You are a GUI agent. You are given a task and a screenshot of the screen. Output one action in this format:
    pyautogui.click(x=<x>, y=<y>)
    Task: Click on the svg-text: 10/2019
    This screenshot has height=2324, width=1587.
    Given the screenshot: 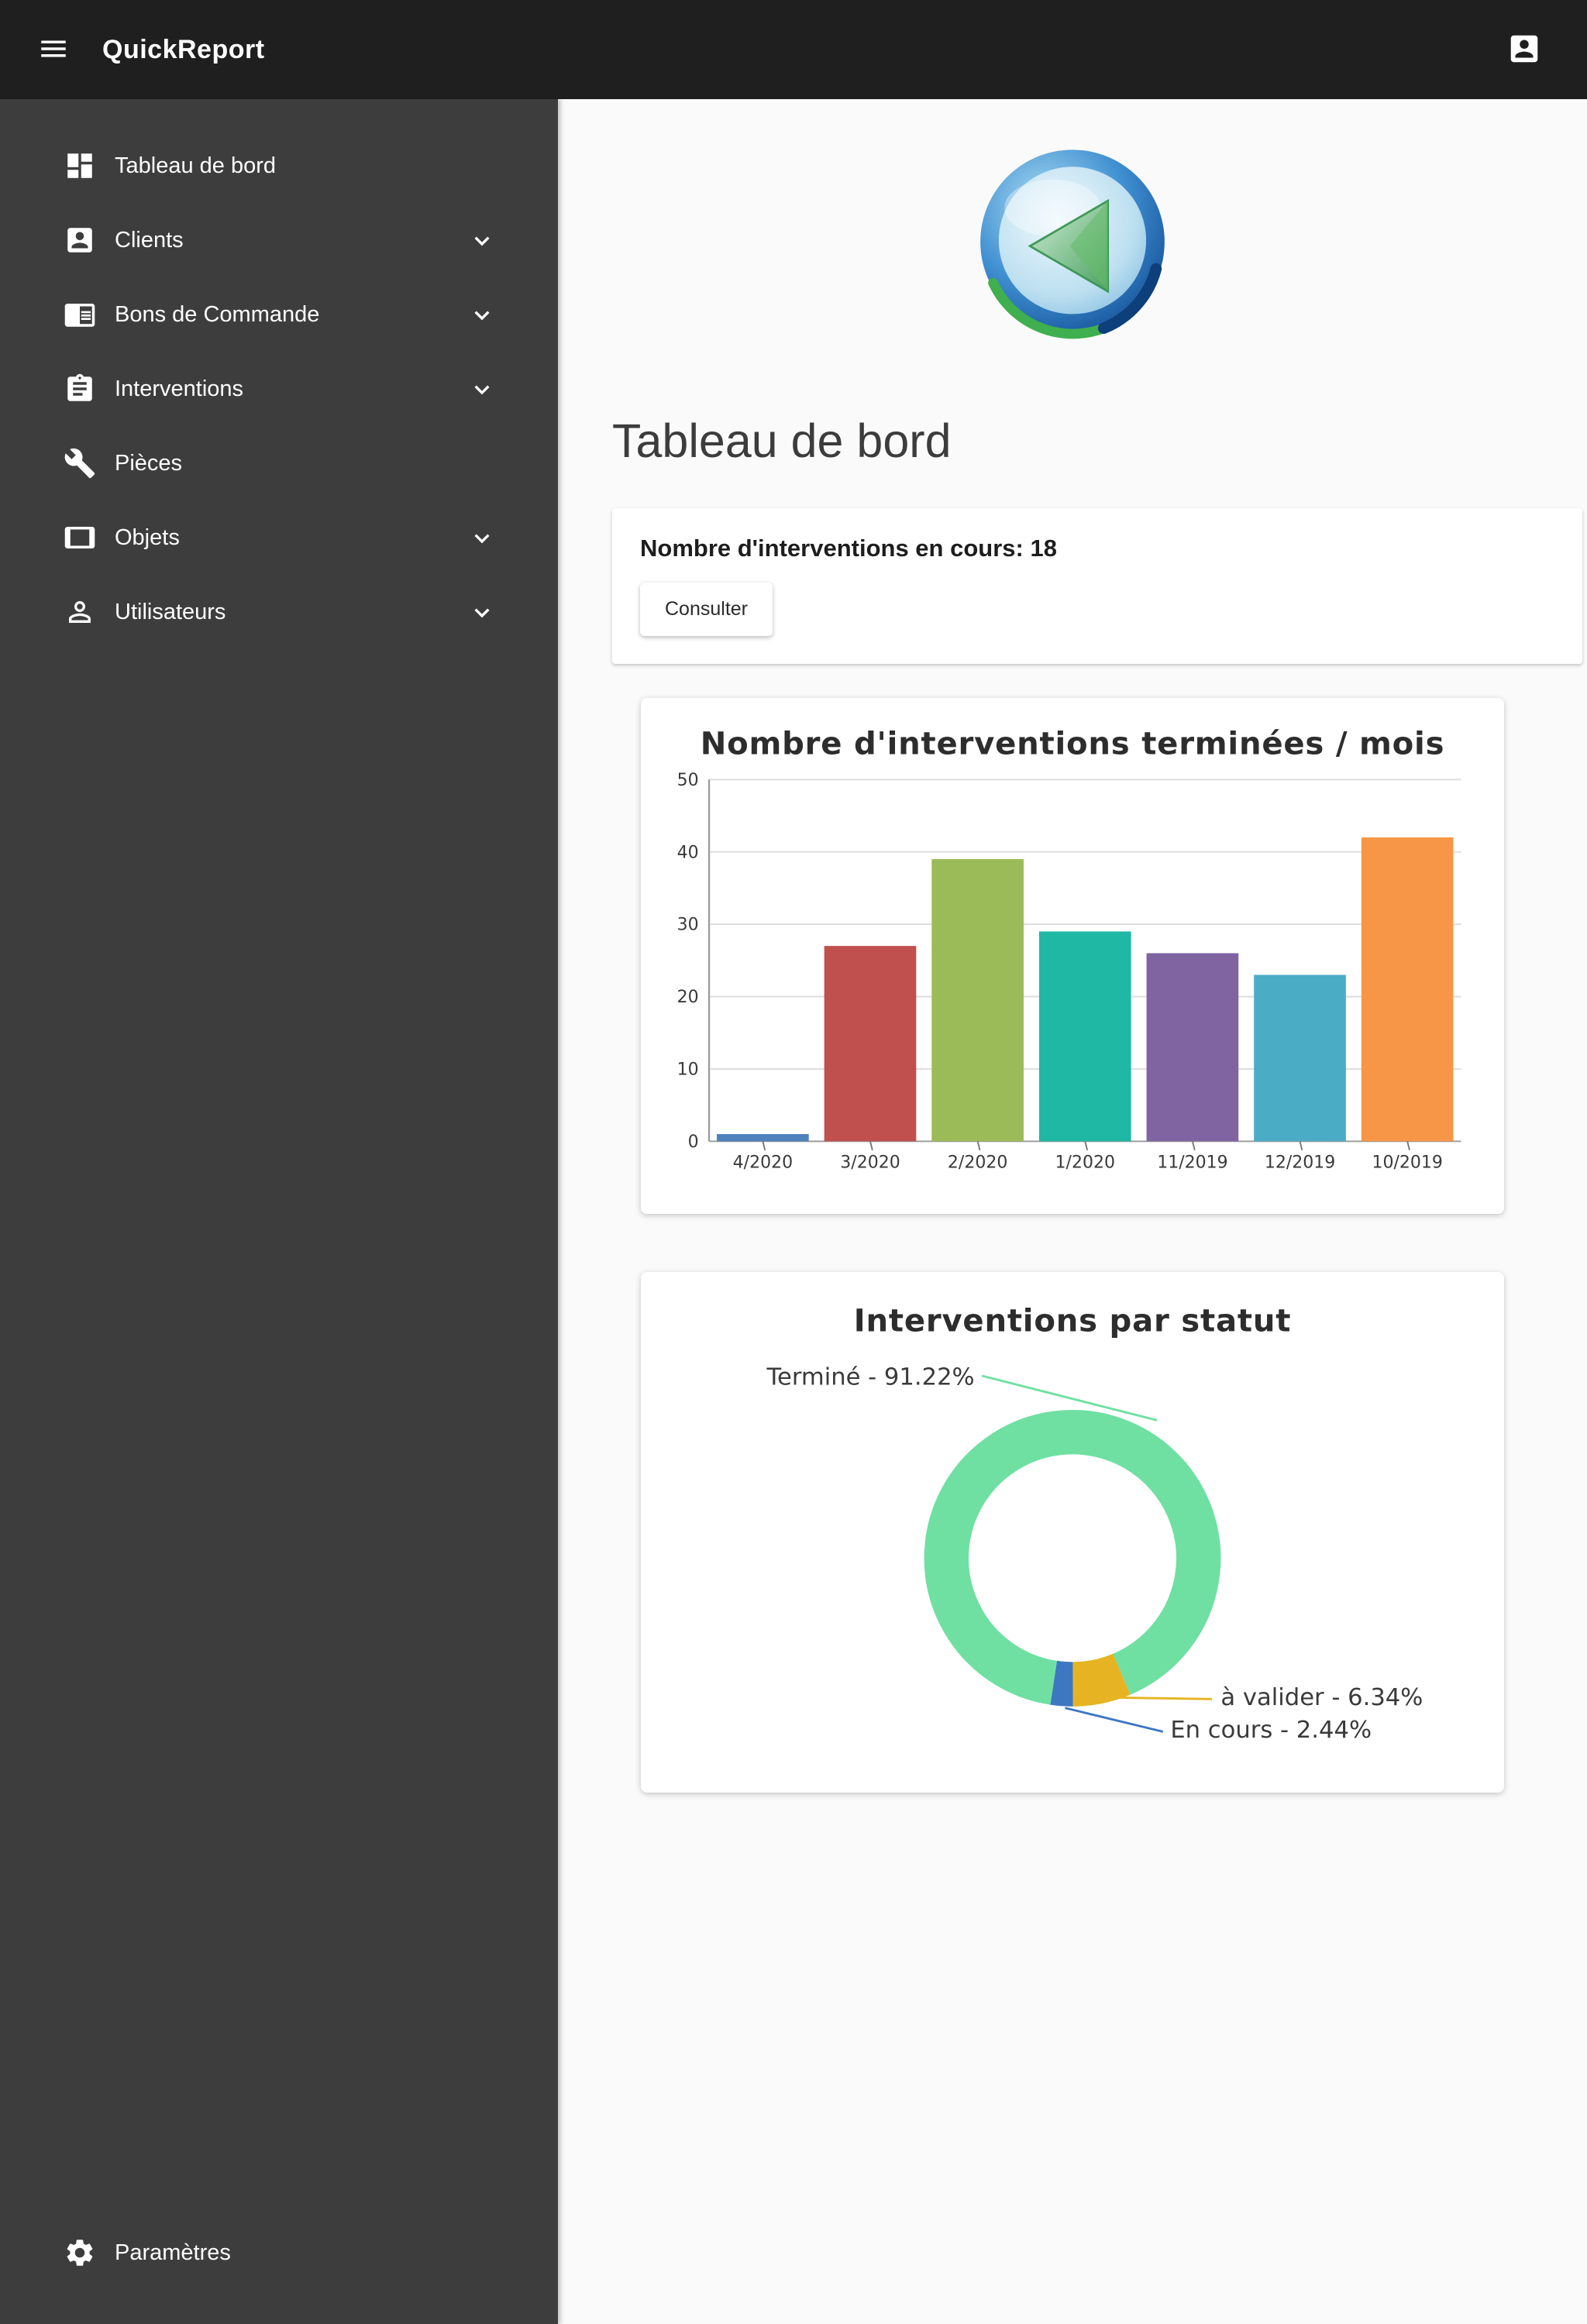 What is the action you would take?
    pyautogui.click(x=1407, y=1163)
    